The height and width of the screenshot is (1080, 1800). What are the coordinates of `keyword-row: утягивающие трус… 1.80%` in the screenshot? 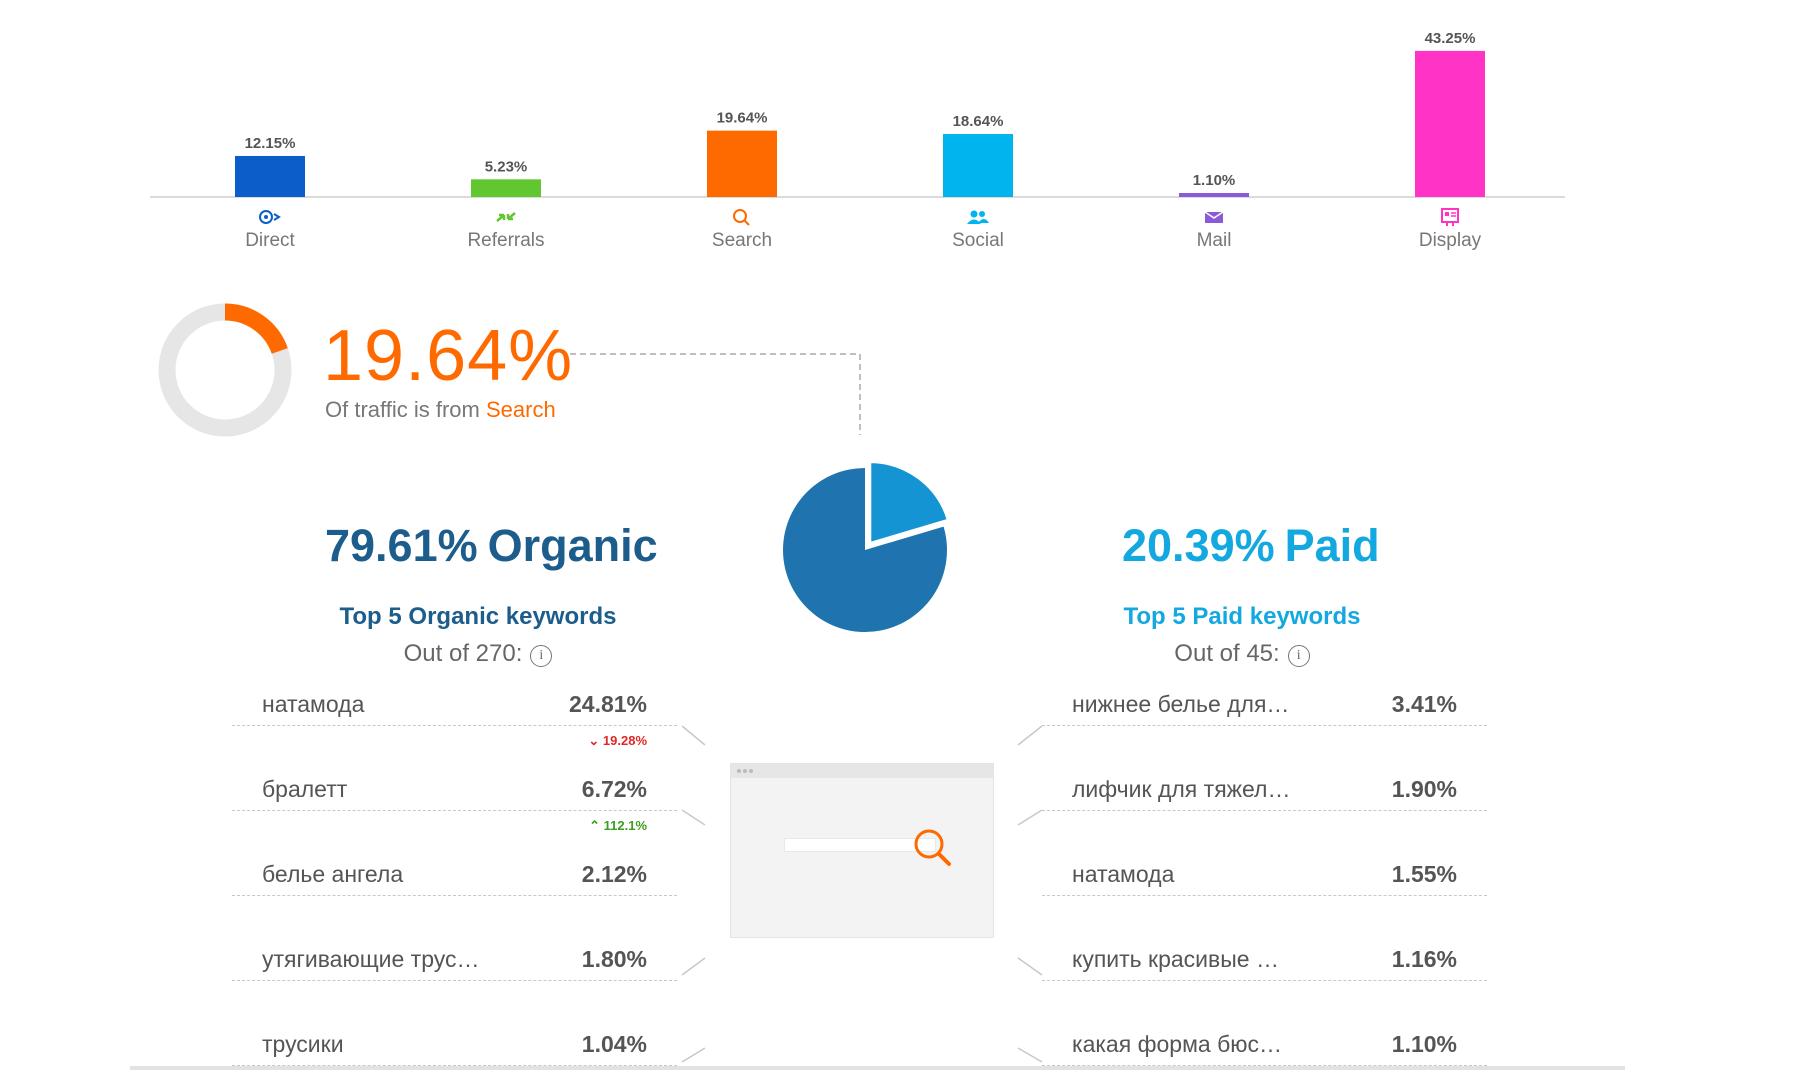 It's located at (454, 960).